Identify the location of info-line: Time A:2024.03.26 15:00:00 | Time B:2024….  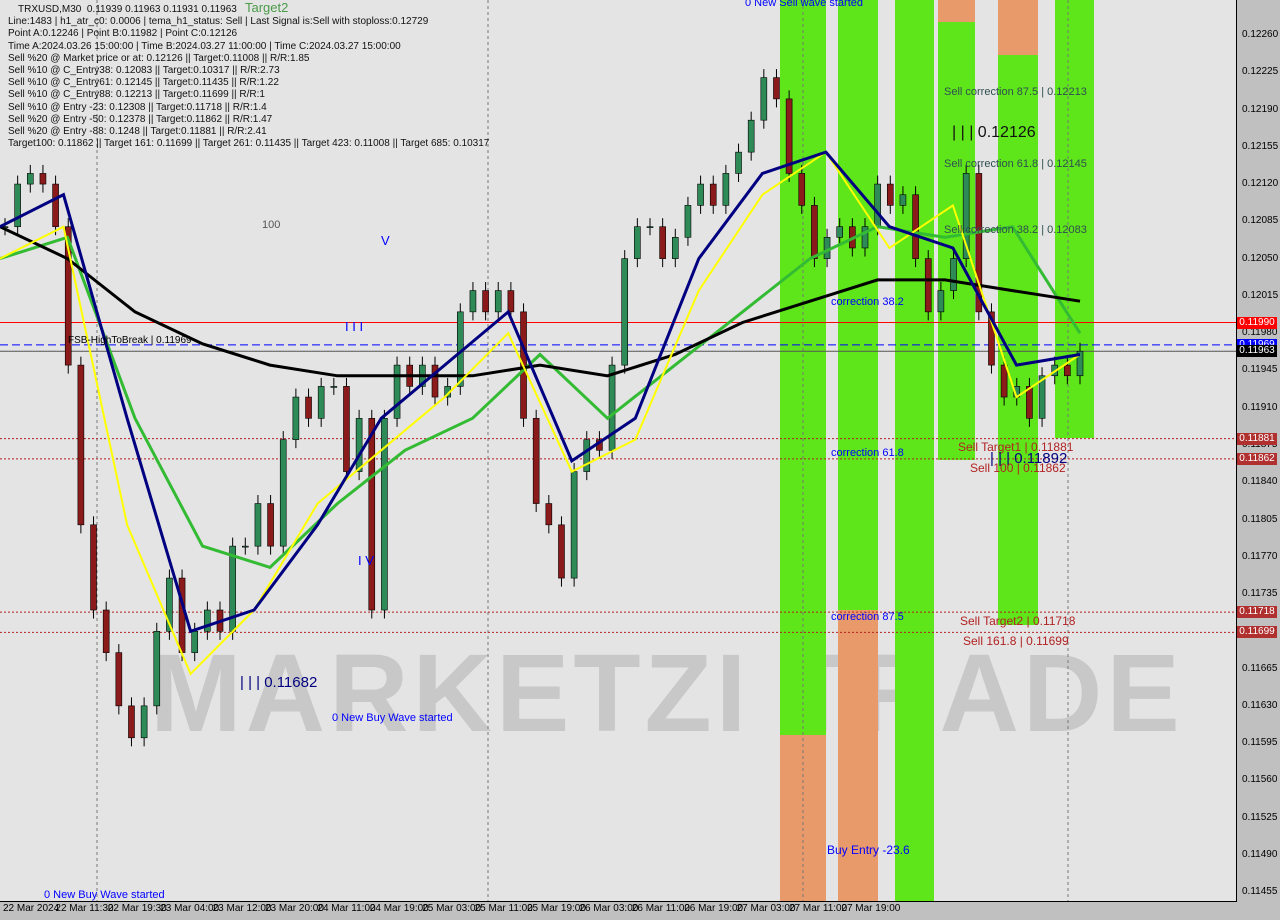
(204, 46).